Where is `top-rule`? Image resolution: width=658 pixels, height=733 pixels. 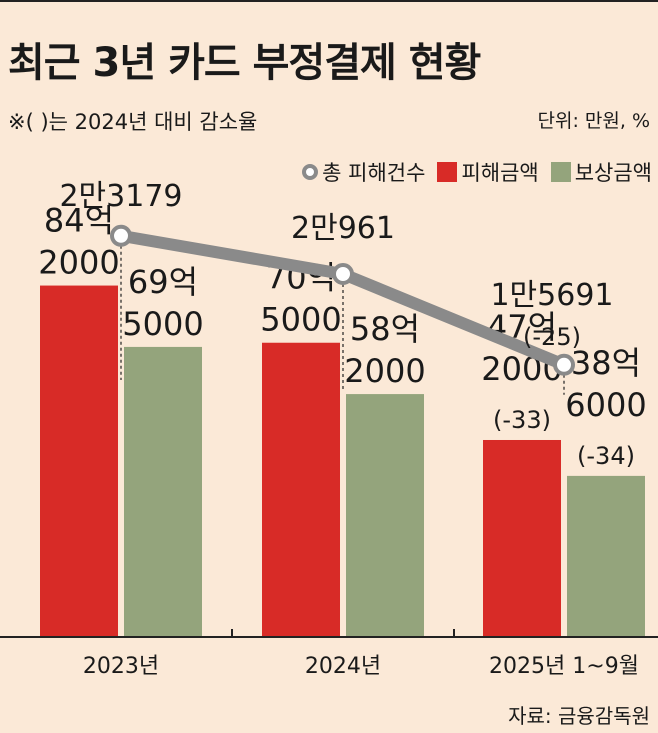 top-rule is located at coordinates (329, 1).